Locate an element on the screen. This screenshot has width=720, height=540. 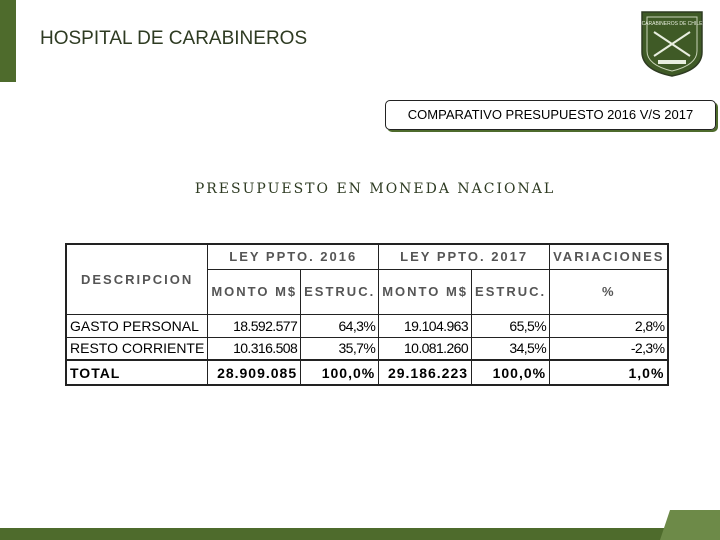
table-cell: 34,5% is located at coordinates (511, 348).